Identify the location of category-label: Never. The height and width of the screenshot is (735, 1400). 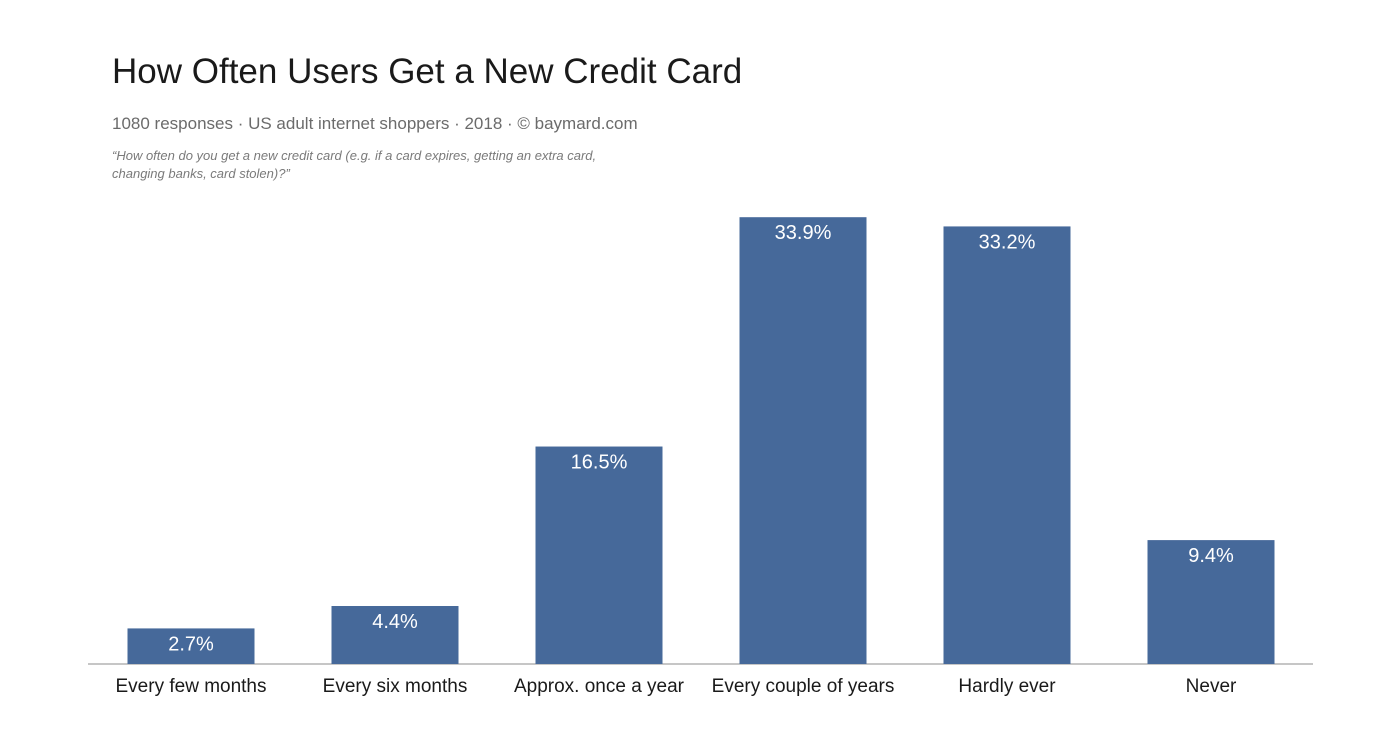
(1211, 686).